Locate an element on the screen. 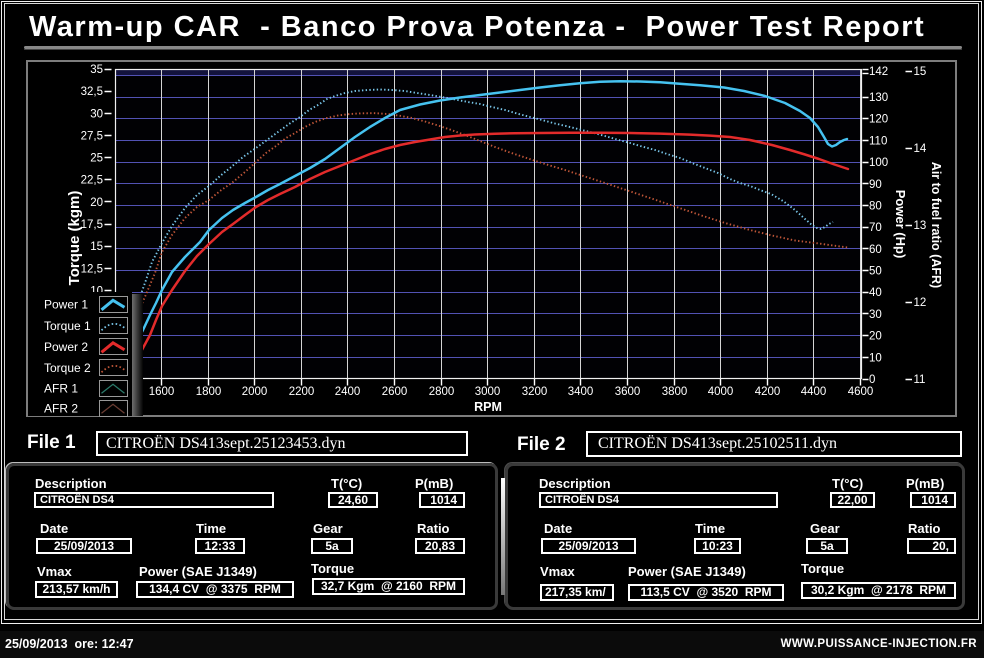  svg-text: 32,5 is located at coordinates (92, 92).